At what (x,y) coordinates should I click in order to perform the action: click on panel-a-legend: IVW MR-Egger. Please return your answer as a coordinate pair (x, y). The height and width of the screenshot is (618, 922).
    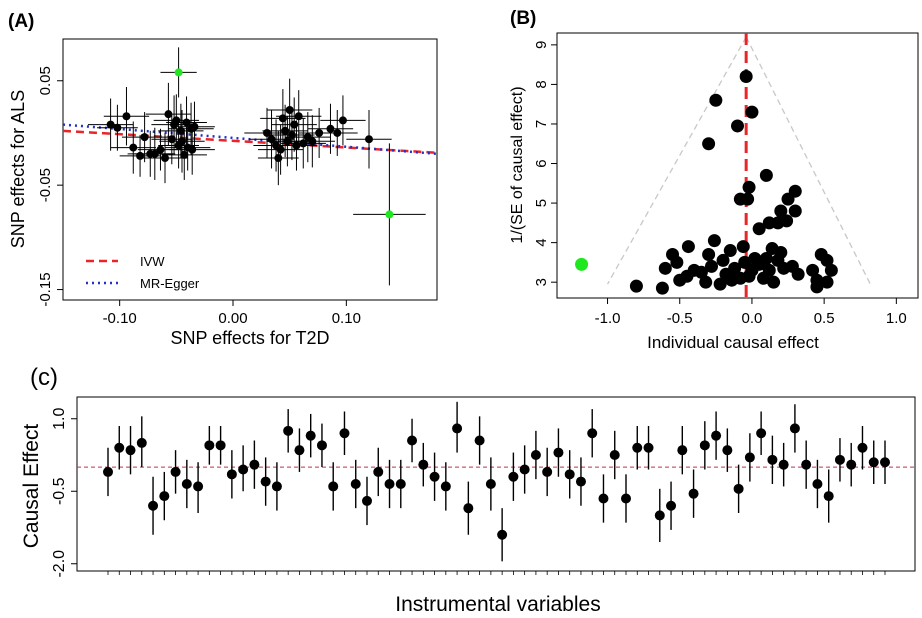
    Looking at the image, I should click on (143, 272).